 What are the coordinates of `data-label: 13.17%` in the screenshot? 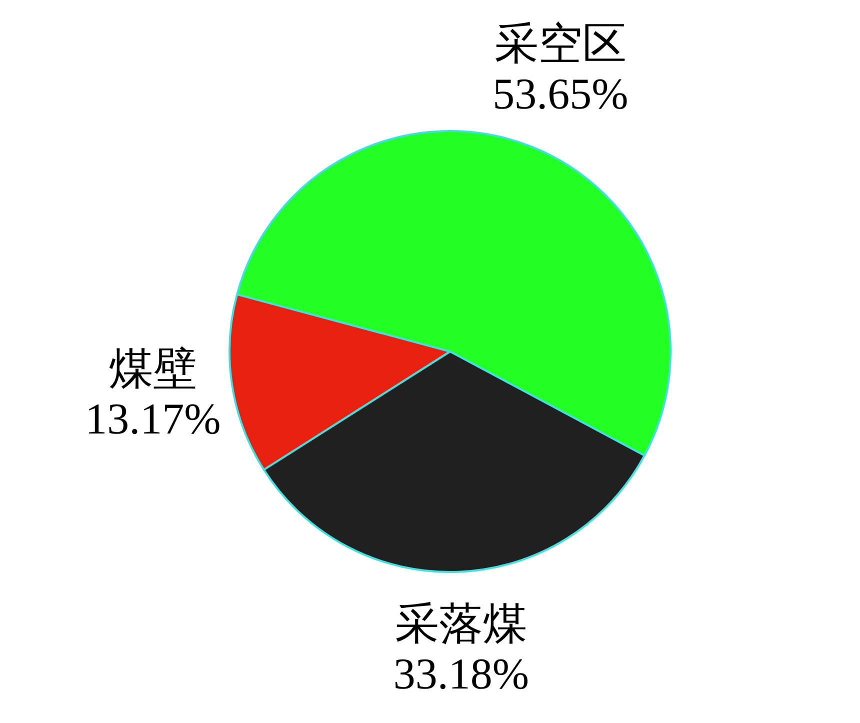 It's located at (153, 419).